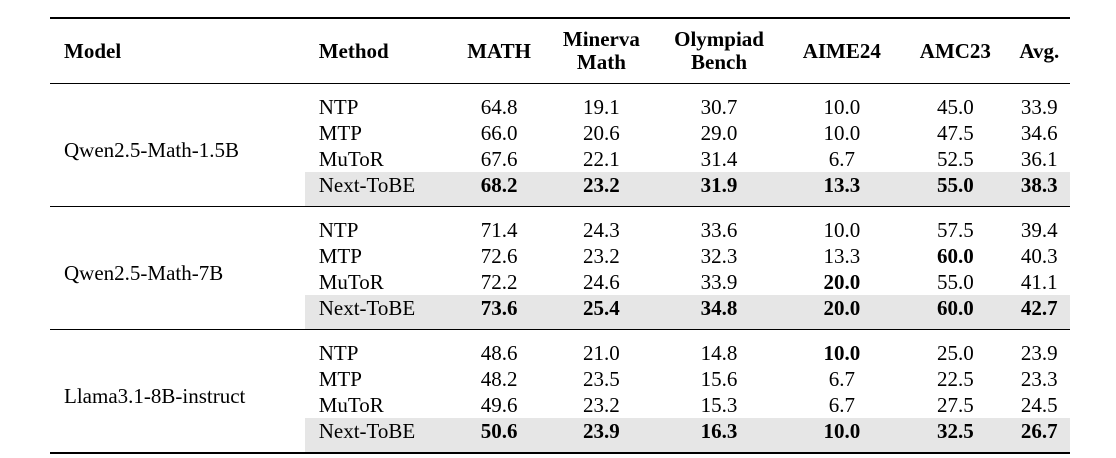  Describe the element at coordinates (1039, 405) in the screenshot. I see `score-avg: 24.5` at that location.